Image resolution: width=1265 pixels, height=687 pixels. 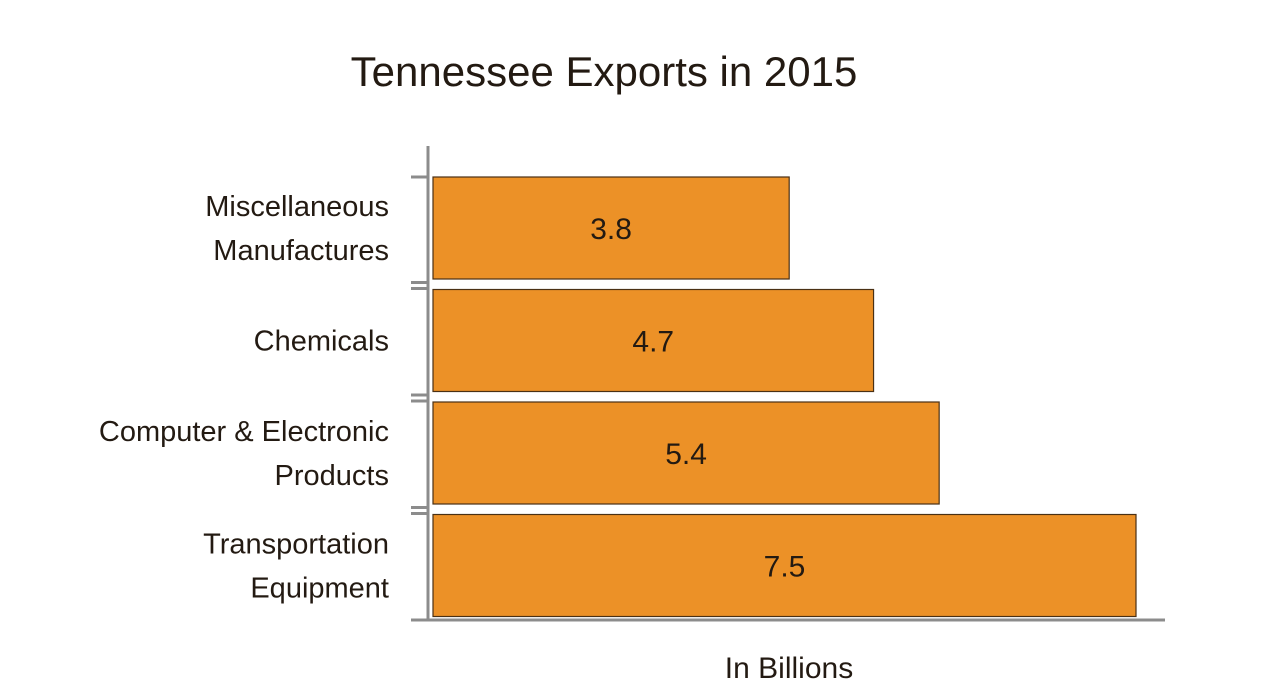 I want to click on data-label: 5.4, so click(x=686, y=454).